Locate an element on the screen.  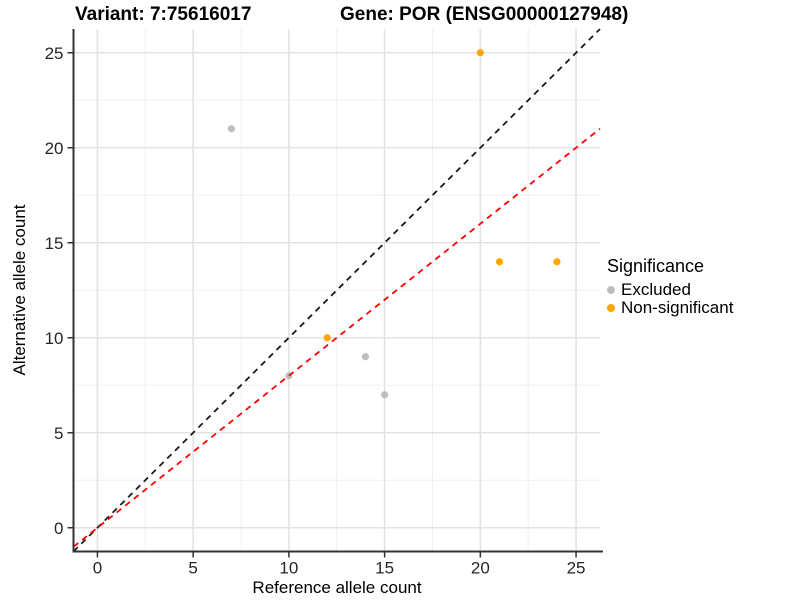
y-tick-label: 15 is located at coordinates (54, 243).